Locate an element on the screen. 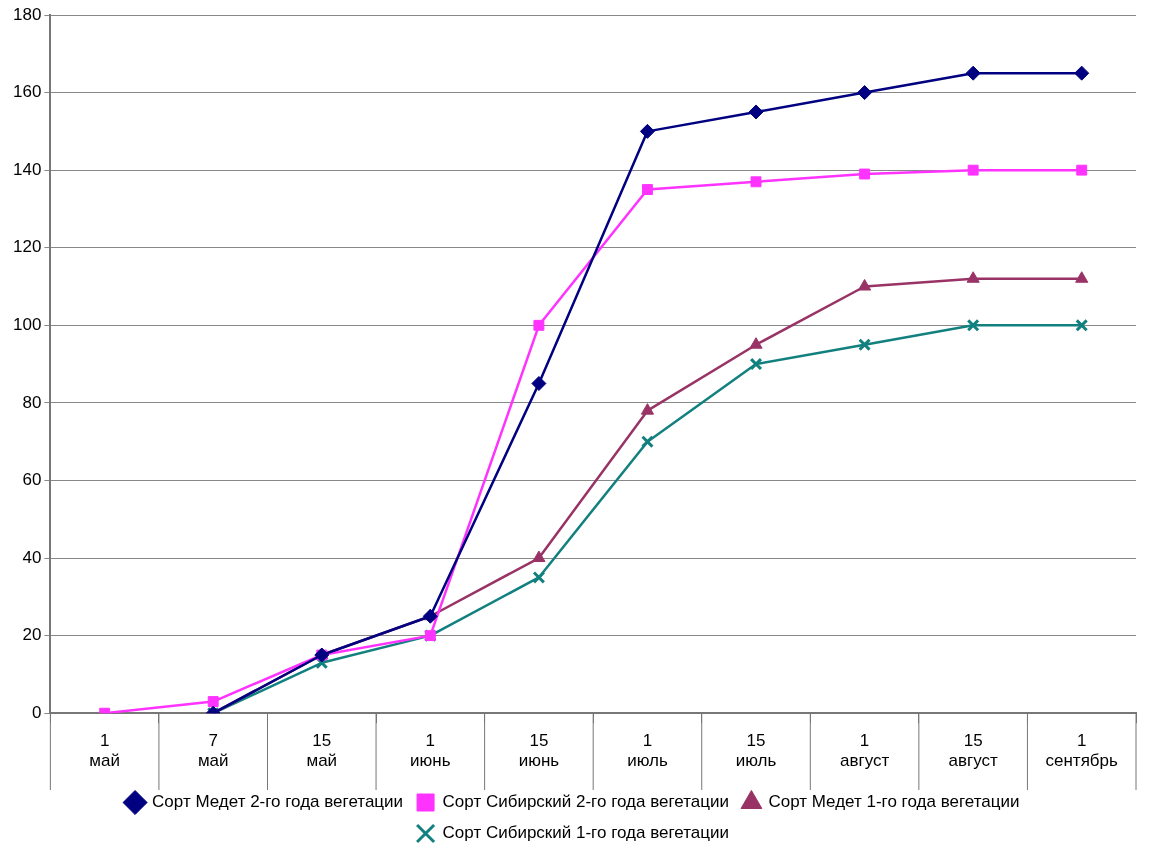  y-tick-label: 40 is located at coordinates (32, 557).